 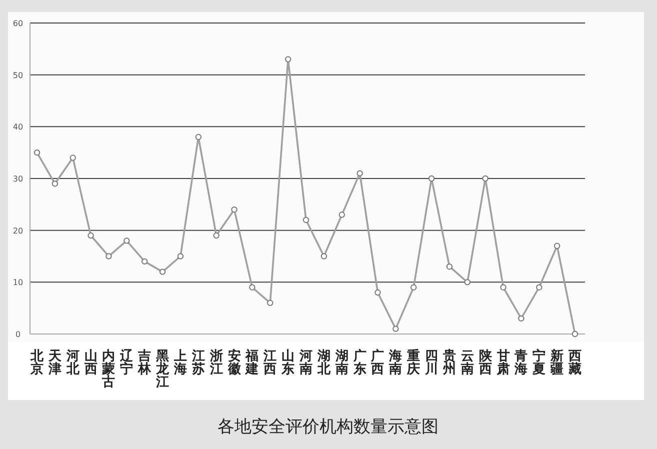 What do you see at coordinates (72, 363) in the screenshot?
I see `x-tick-label: 河北` at bounding box center [72, 363].